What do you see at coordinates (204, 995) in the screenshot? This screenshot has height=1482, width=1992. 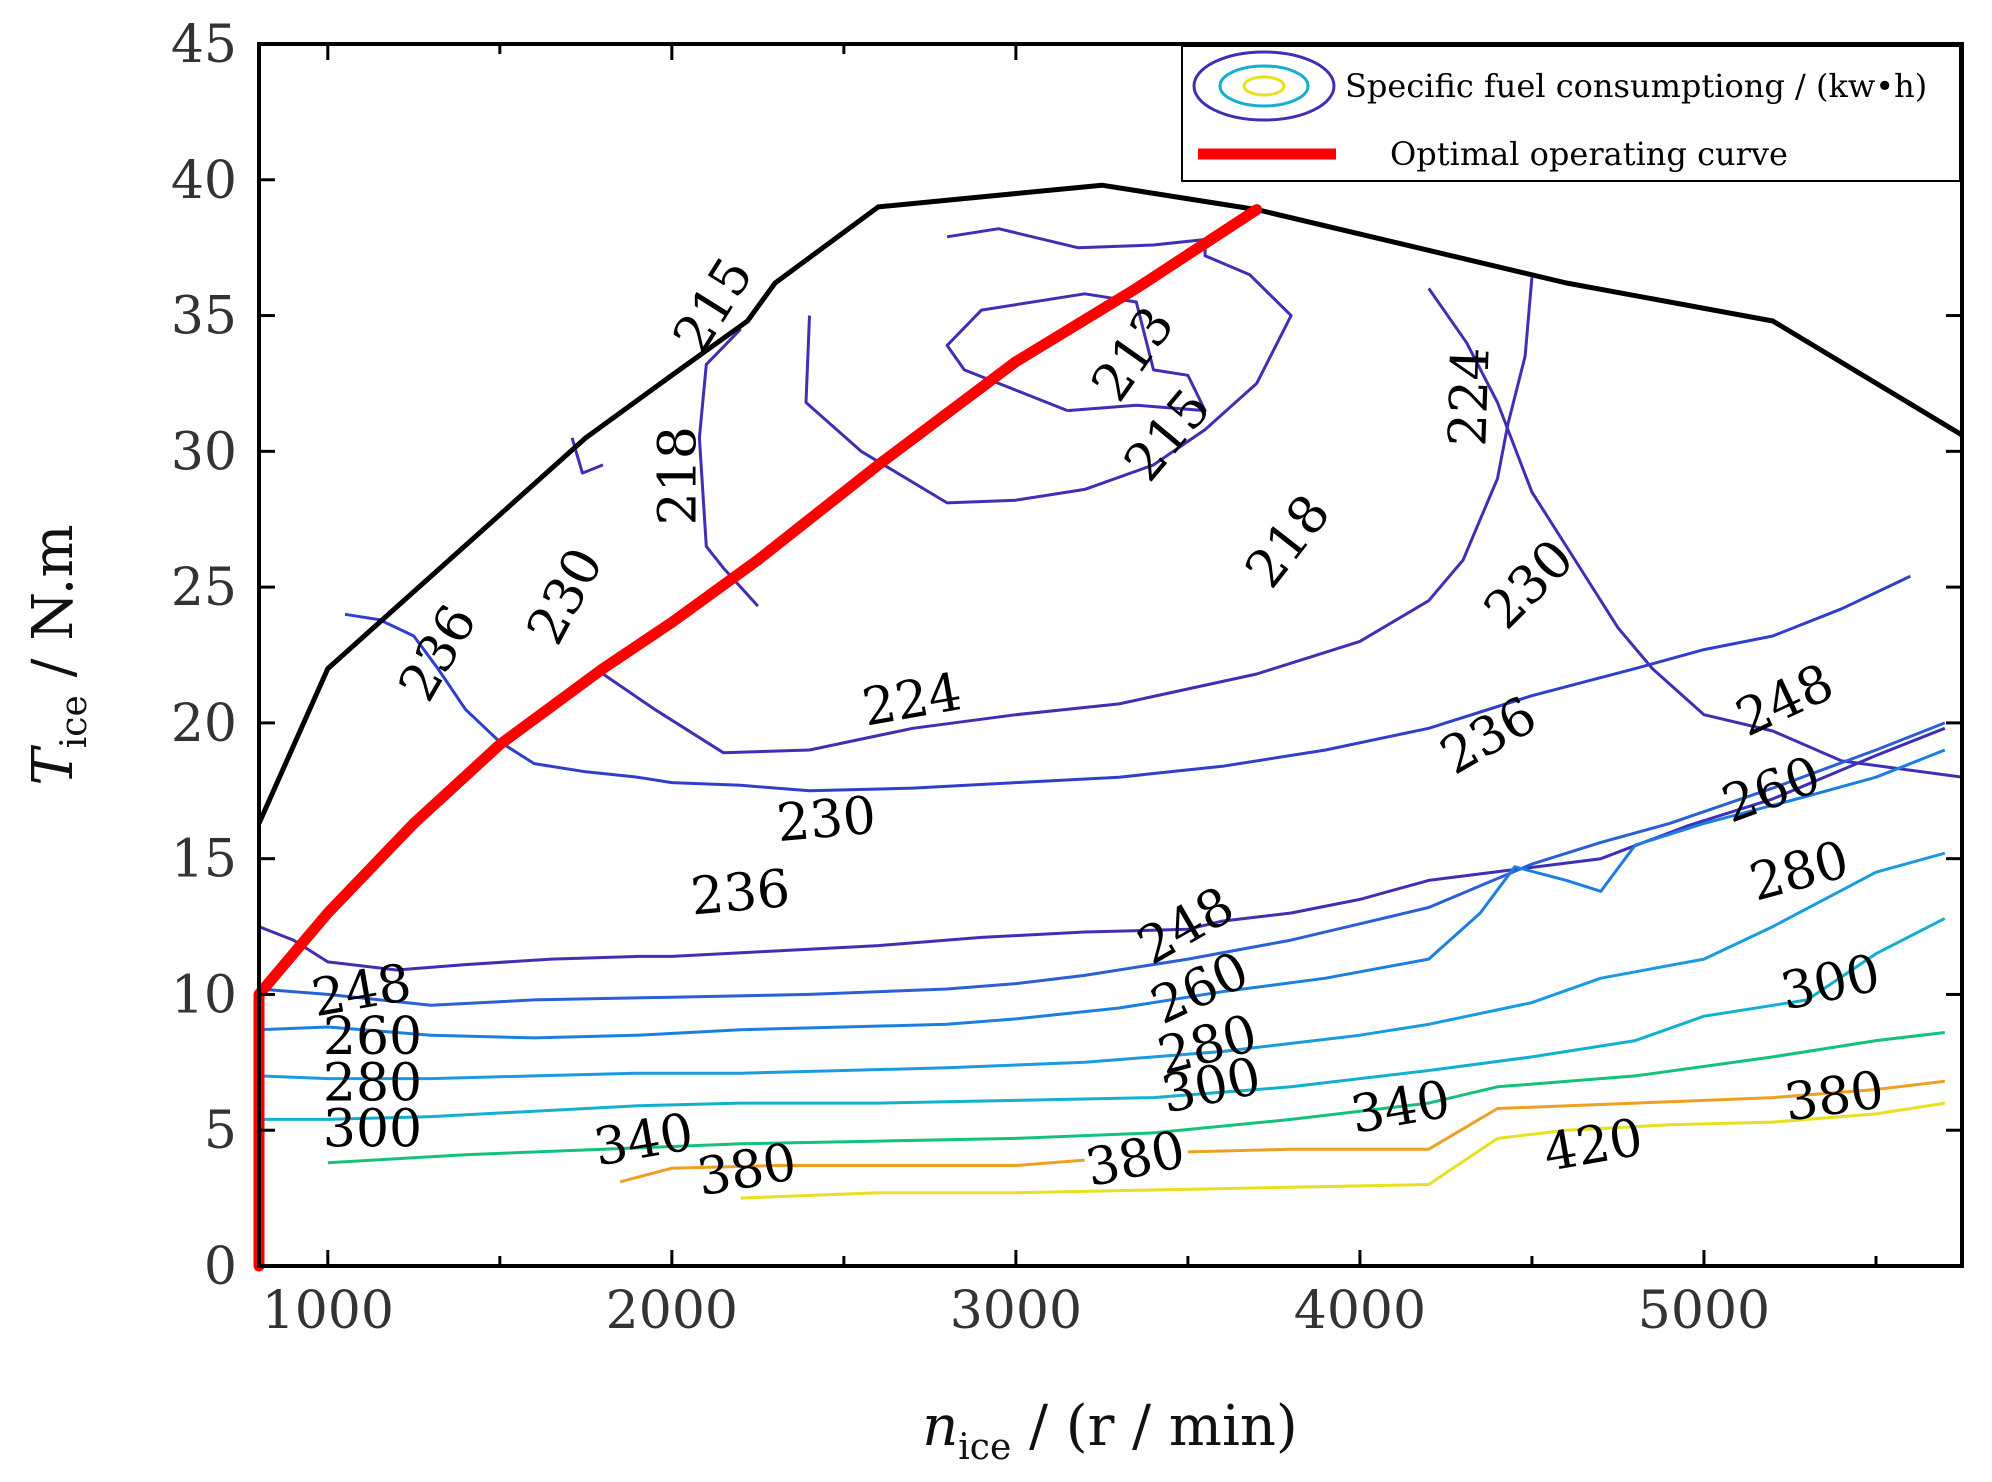 I see `y-tick-label: 10` at bounding box center [204, 995].